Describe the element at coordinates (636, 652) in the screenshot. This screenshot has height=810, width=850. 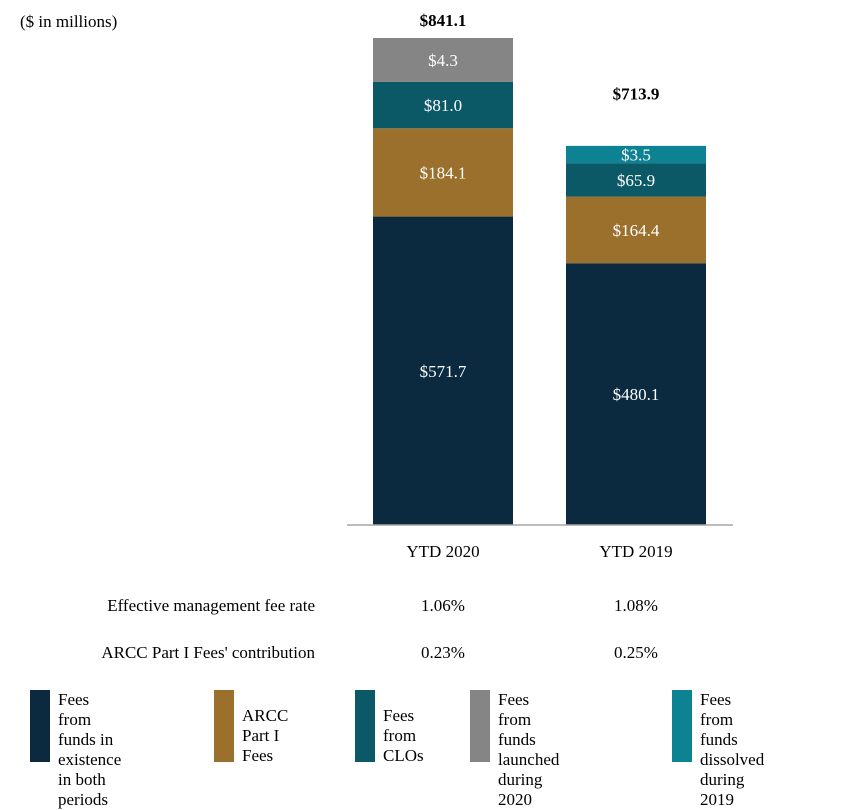
I see `metric-value-ytd-2019: 0.25%` at that location.